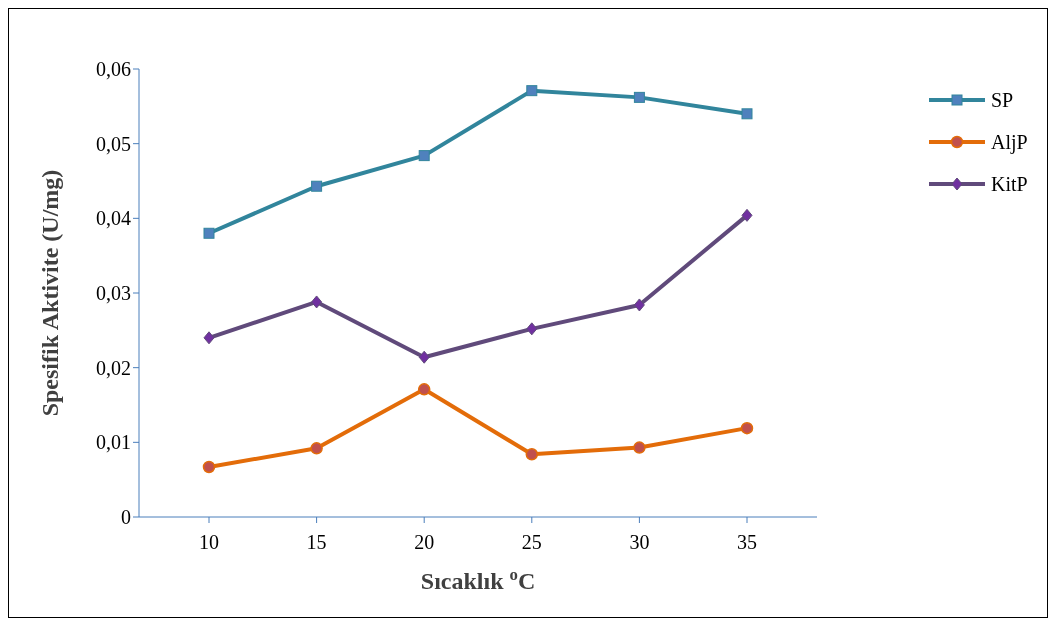 Image resolution: width=1055 pixels, height=622 pixels. Describe the element at coordinates (49, 293) in the screenshot. I see `y-axis-title: Spesifik Aktivite (U/mg)` at that location.